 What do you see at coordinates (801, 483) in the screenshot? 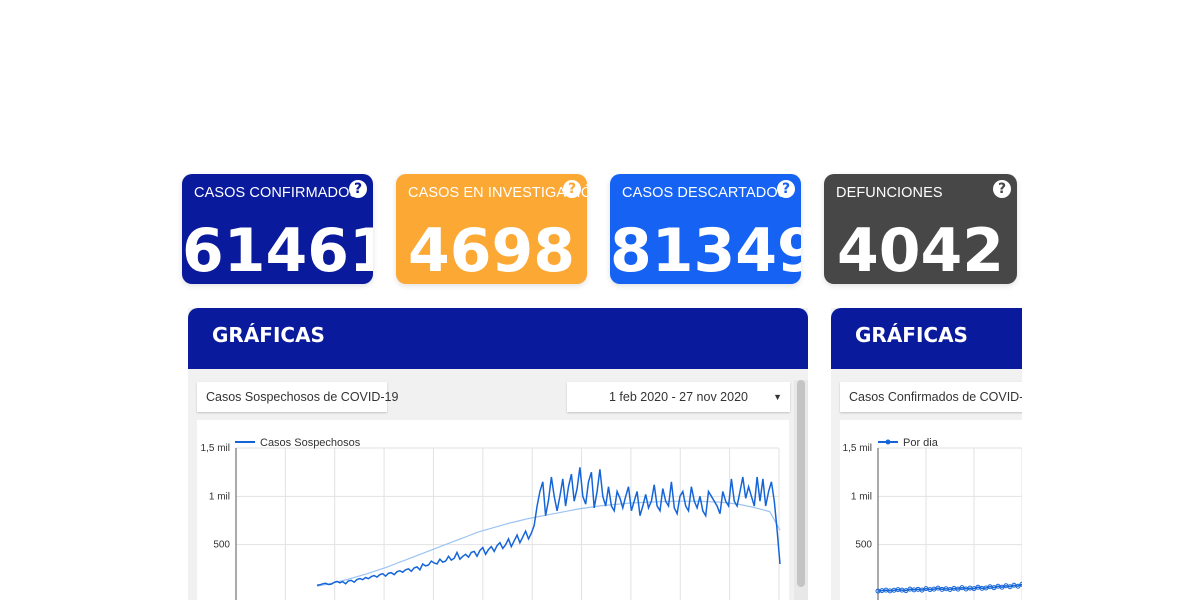
I see `scrollbar-thumb` at bounding box center [801, 483].